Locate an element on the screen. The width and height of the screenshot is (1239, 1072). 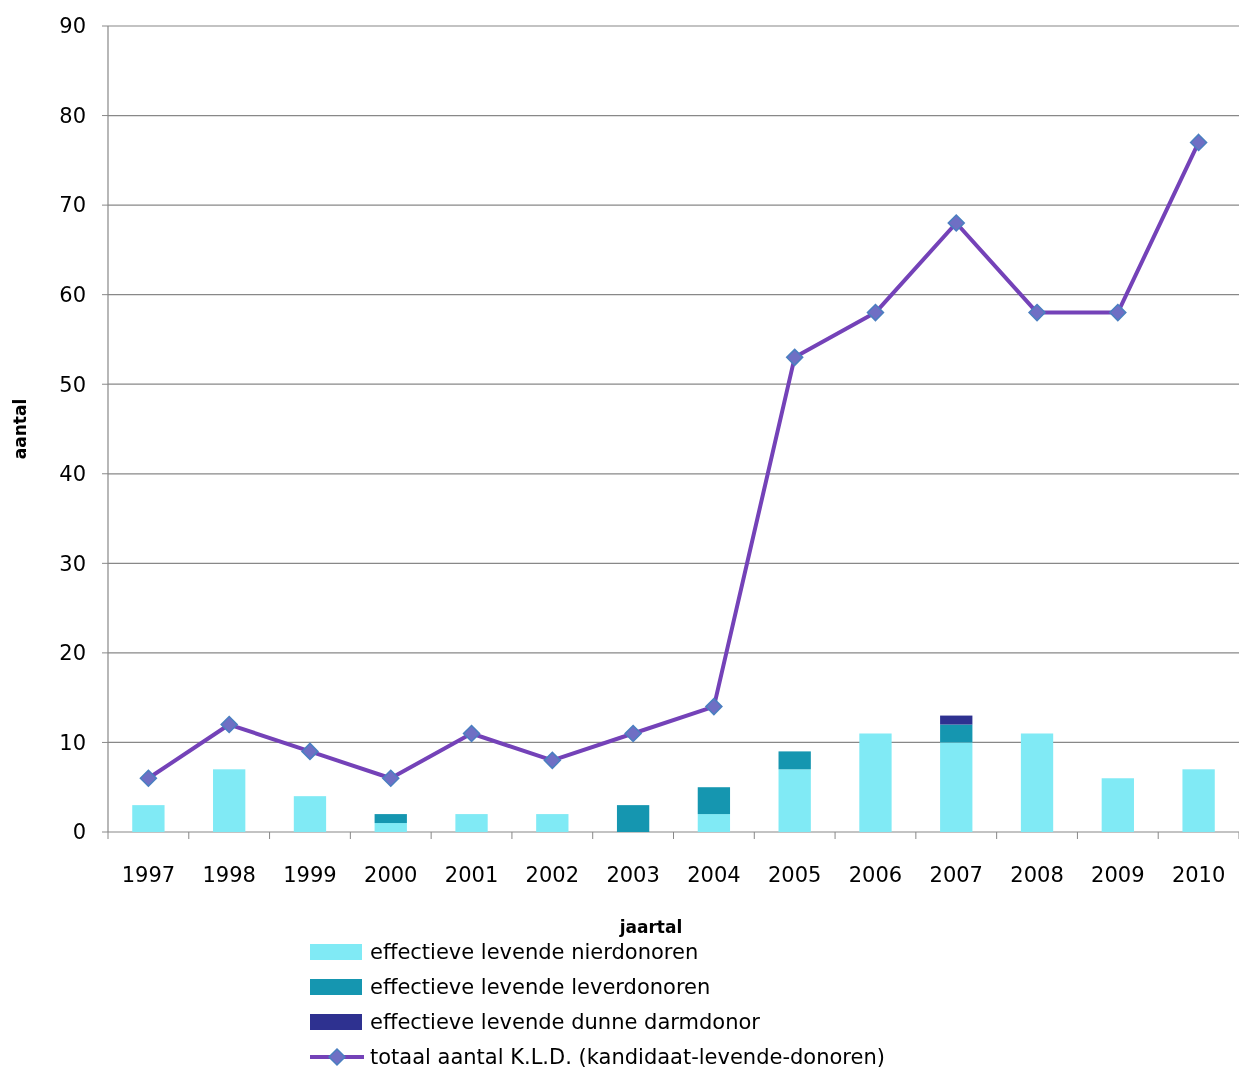
y-tick-label: 50 is located at coordinates (72, 384).